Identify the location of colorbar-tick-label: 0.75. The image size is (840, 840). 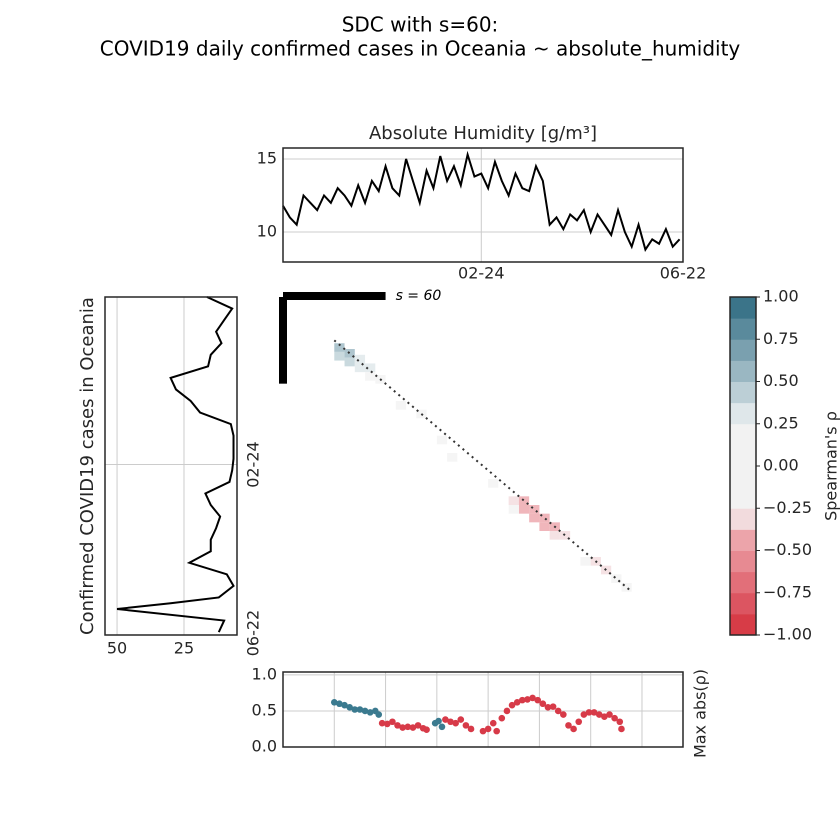
(781, 338).